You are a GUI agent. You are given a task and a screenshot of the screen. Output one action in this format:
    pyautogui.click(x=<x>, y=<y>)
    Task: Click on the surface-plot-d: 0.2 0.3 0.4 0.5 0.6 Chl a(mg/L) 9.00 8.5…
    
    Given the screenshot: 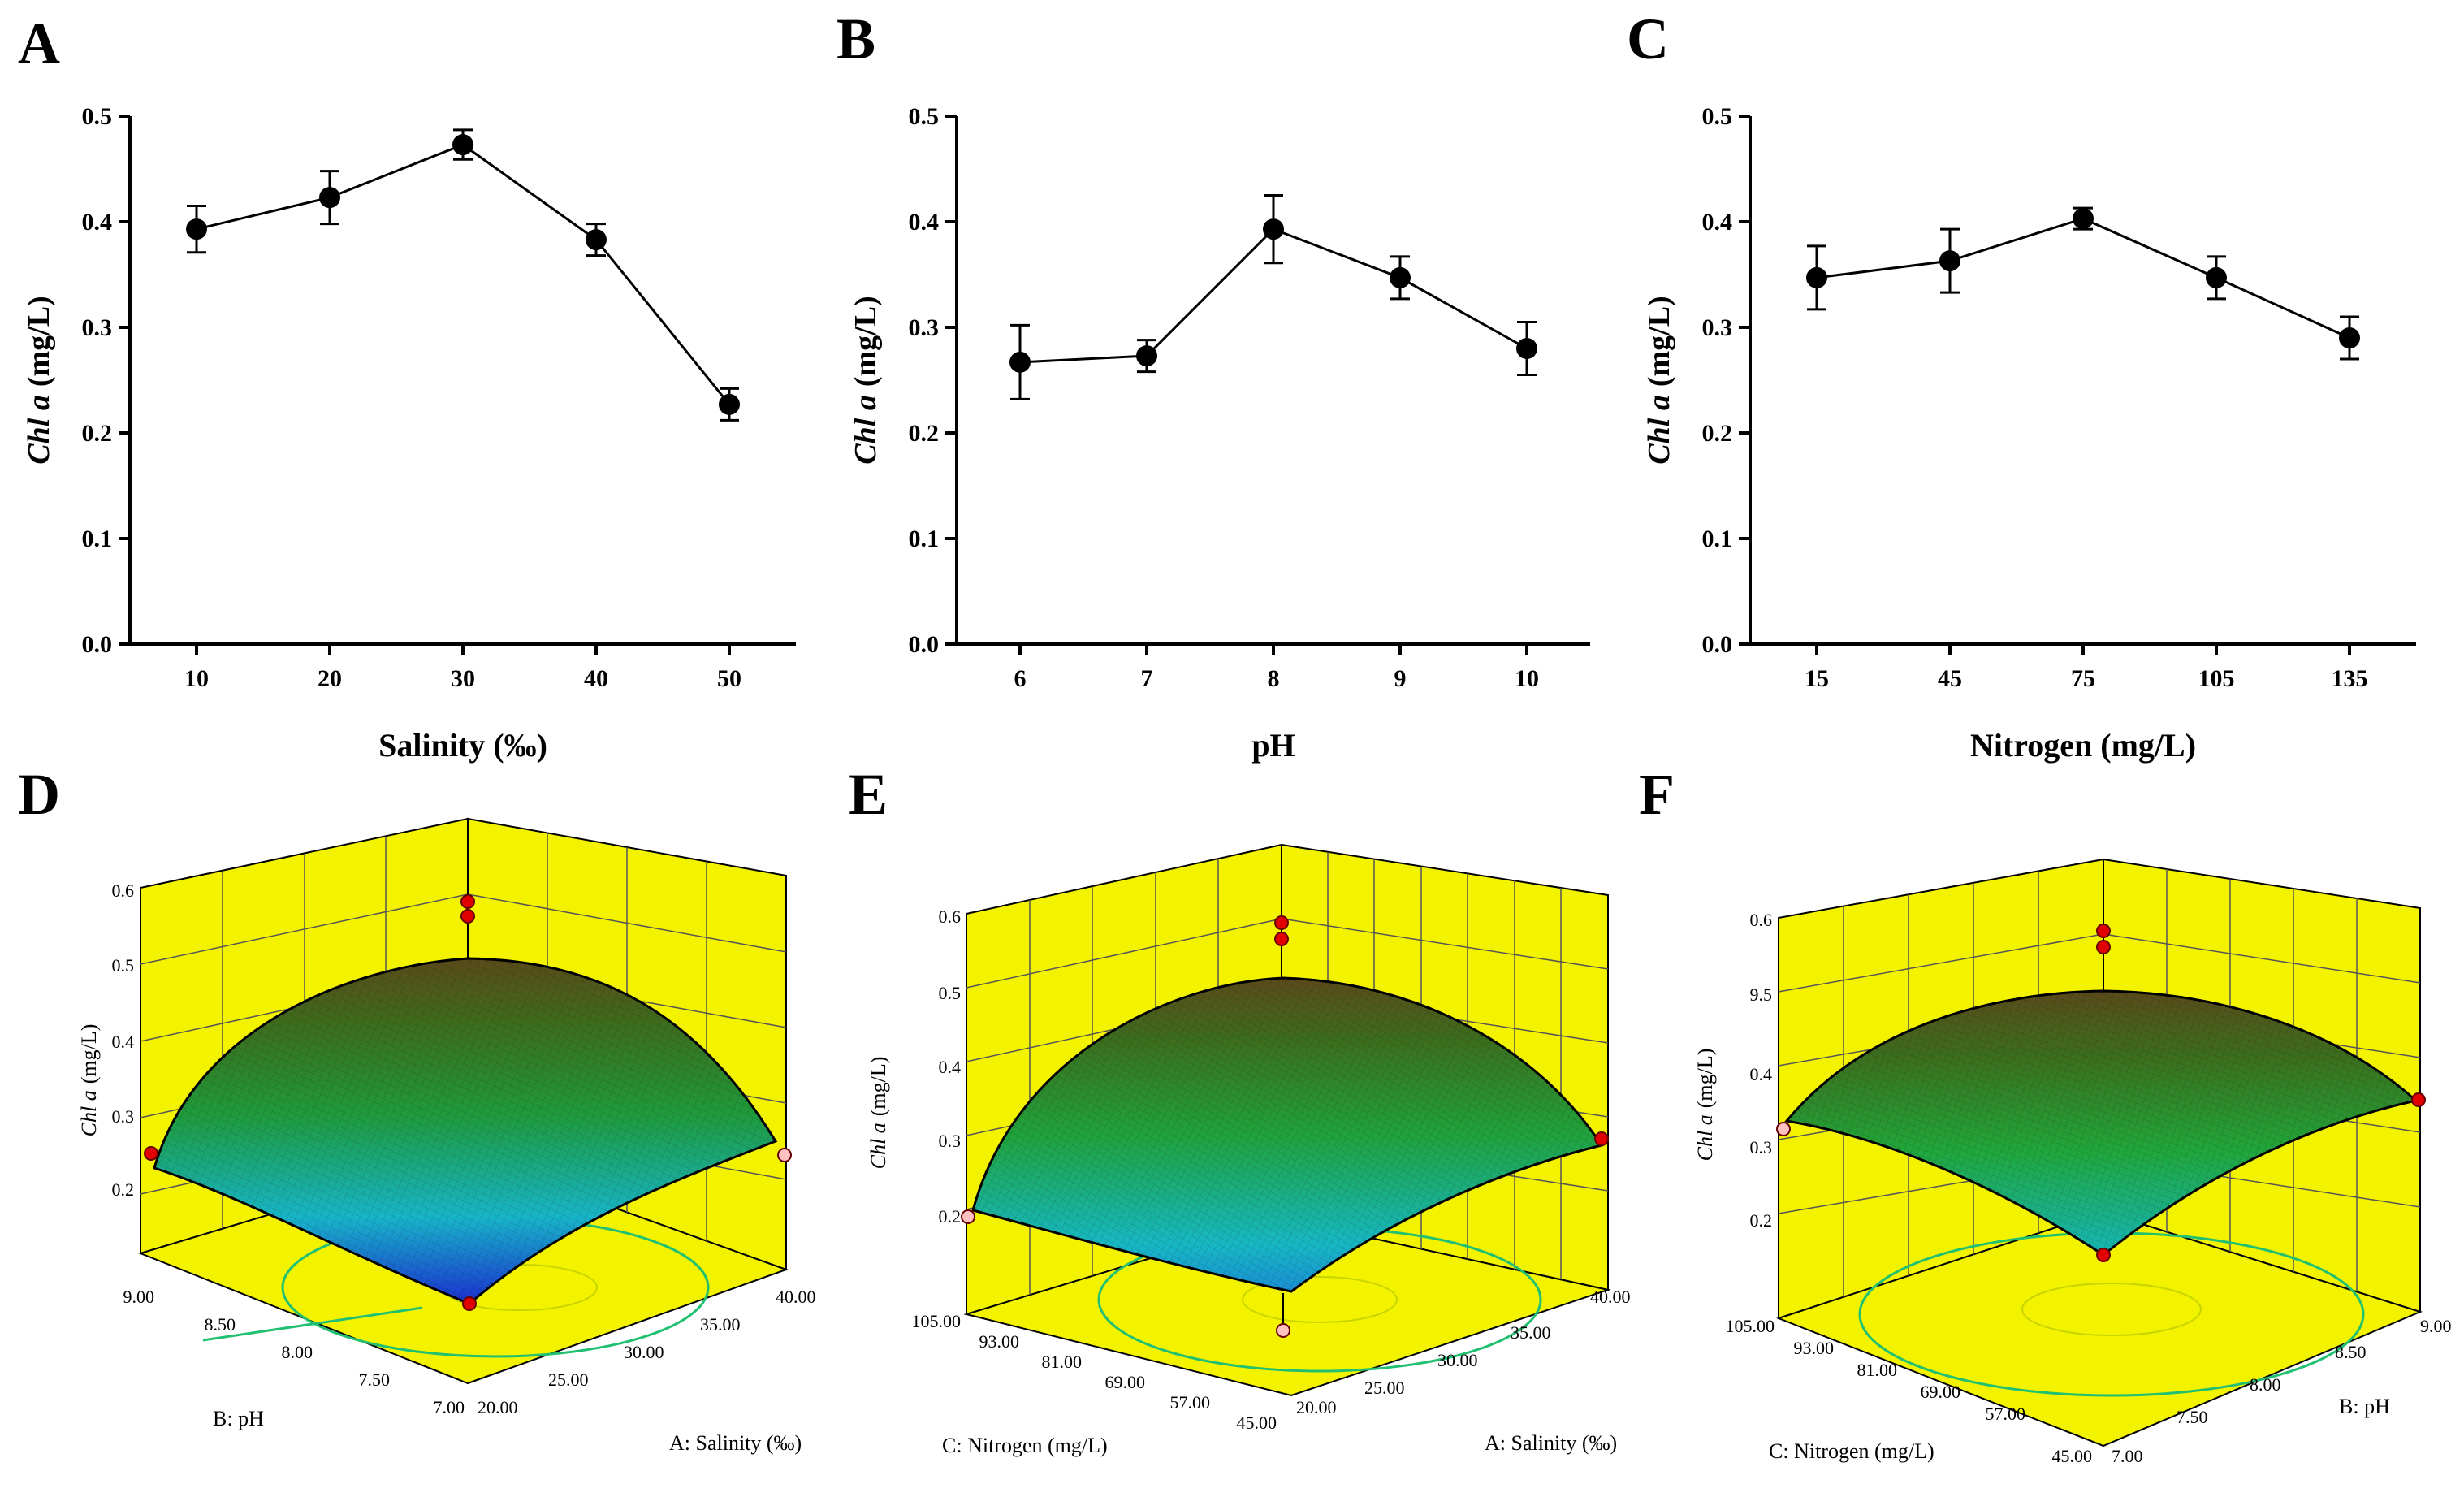 What is the action you would take?
    pyautogui.click(x=446, y=1136)
    